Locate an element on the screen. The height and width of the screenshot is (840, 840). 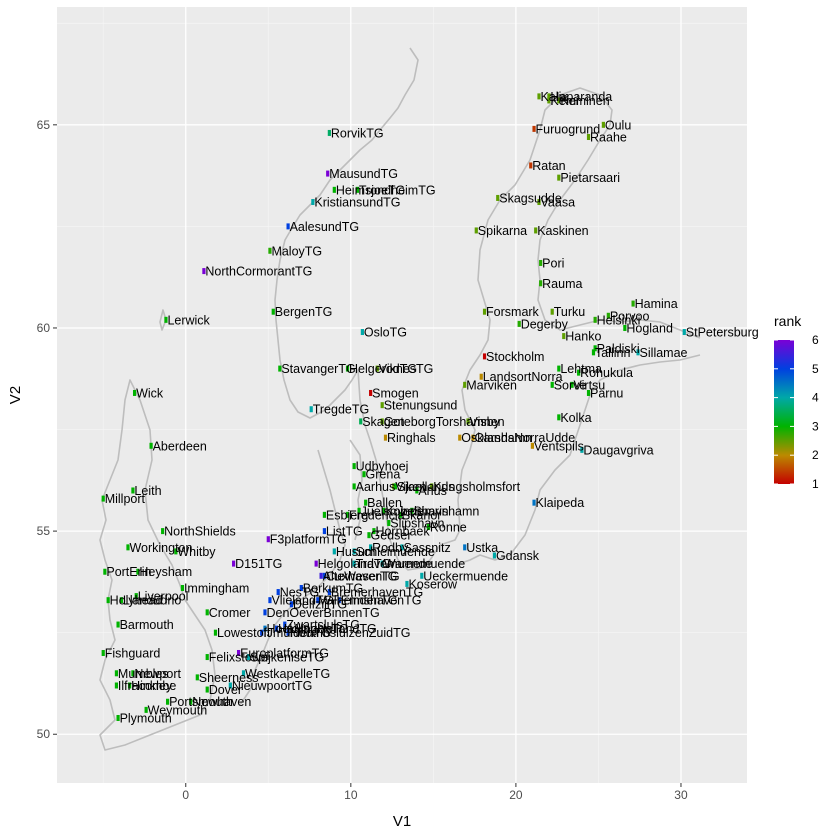
station-label: Klaipeda is located at coordinates (560, 503).